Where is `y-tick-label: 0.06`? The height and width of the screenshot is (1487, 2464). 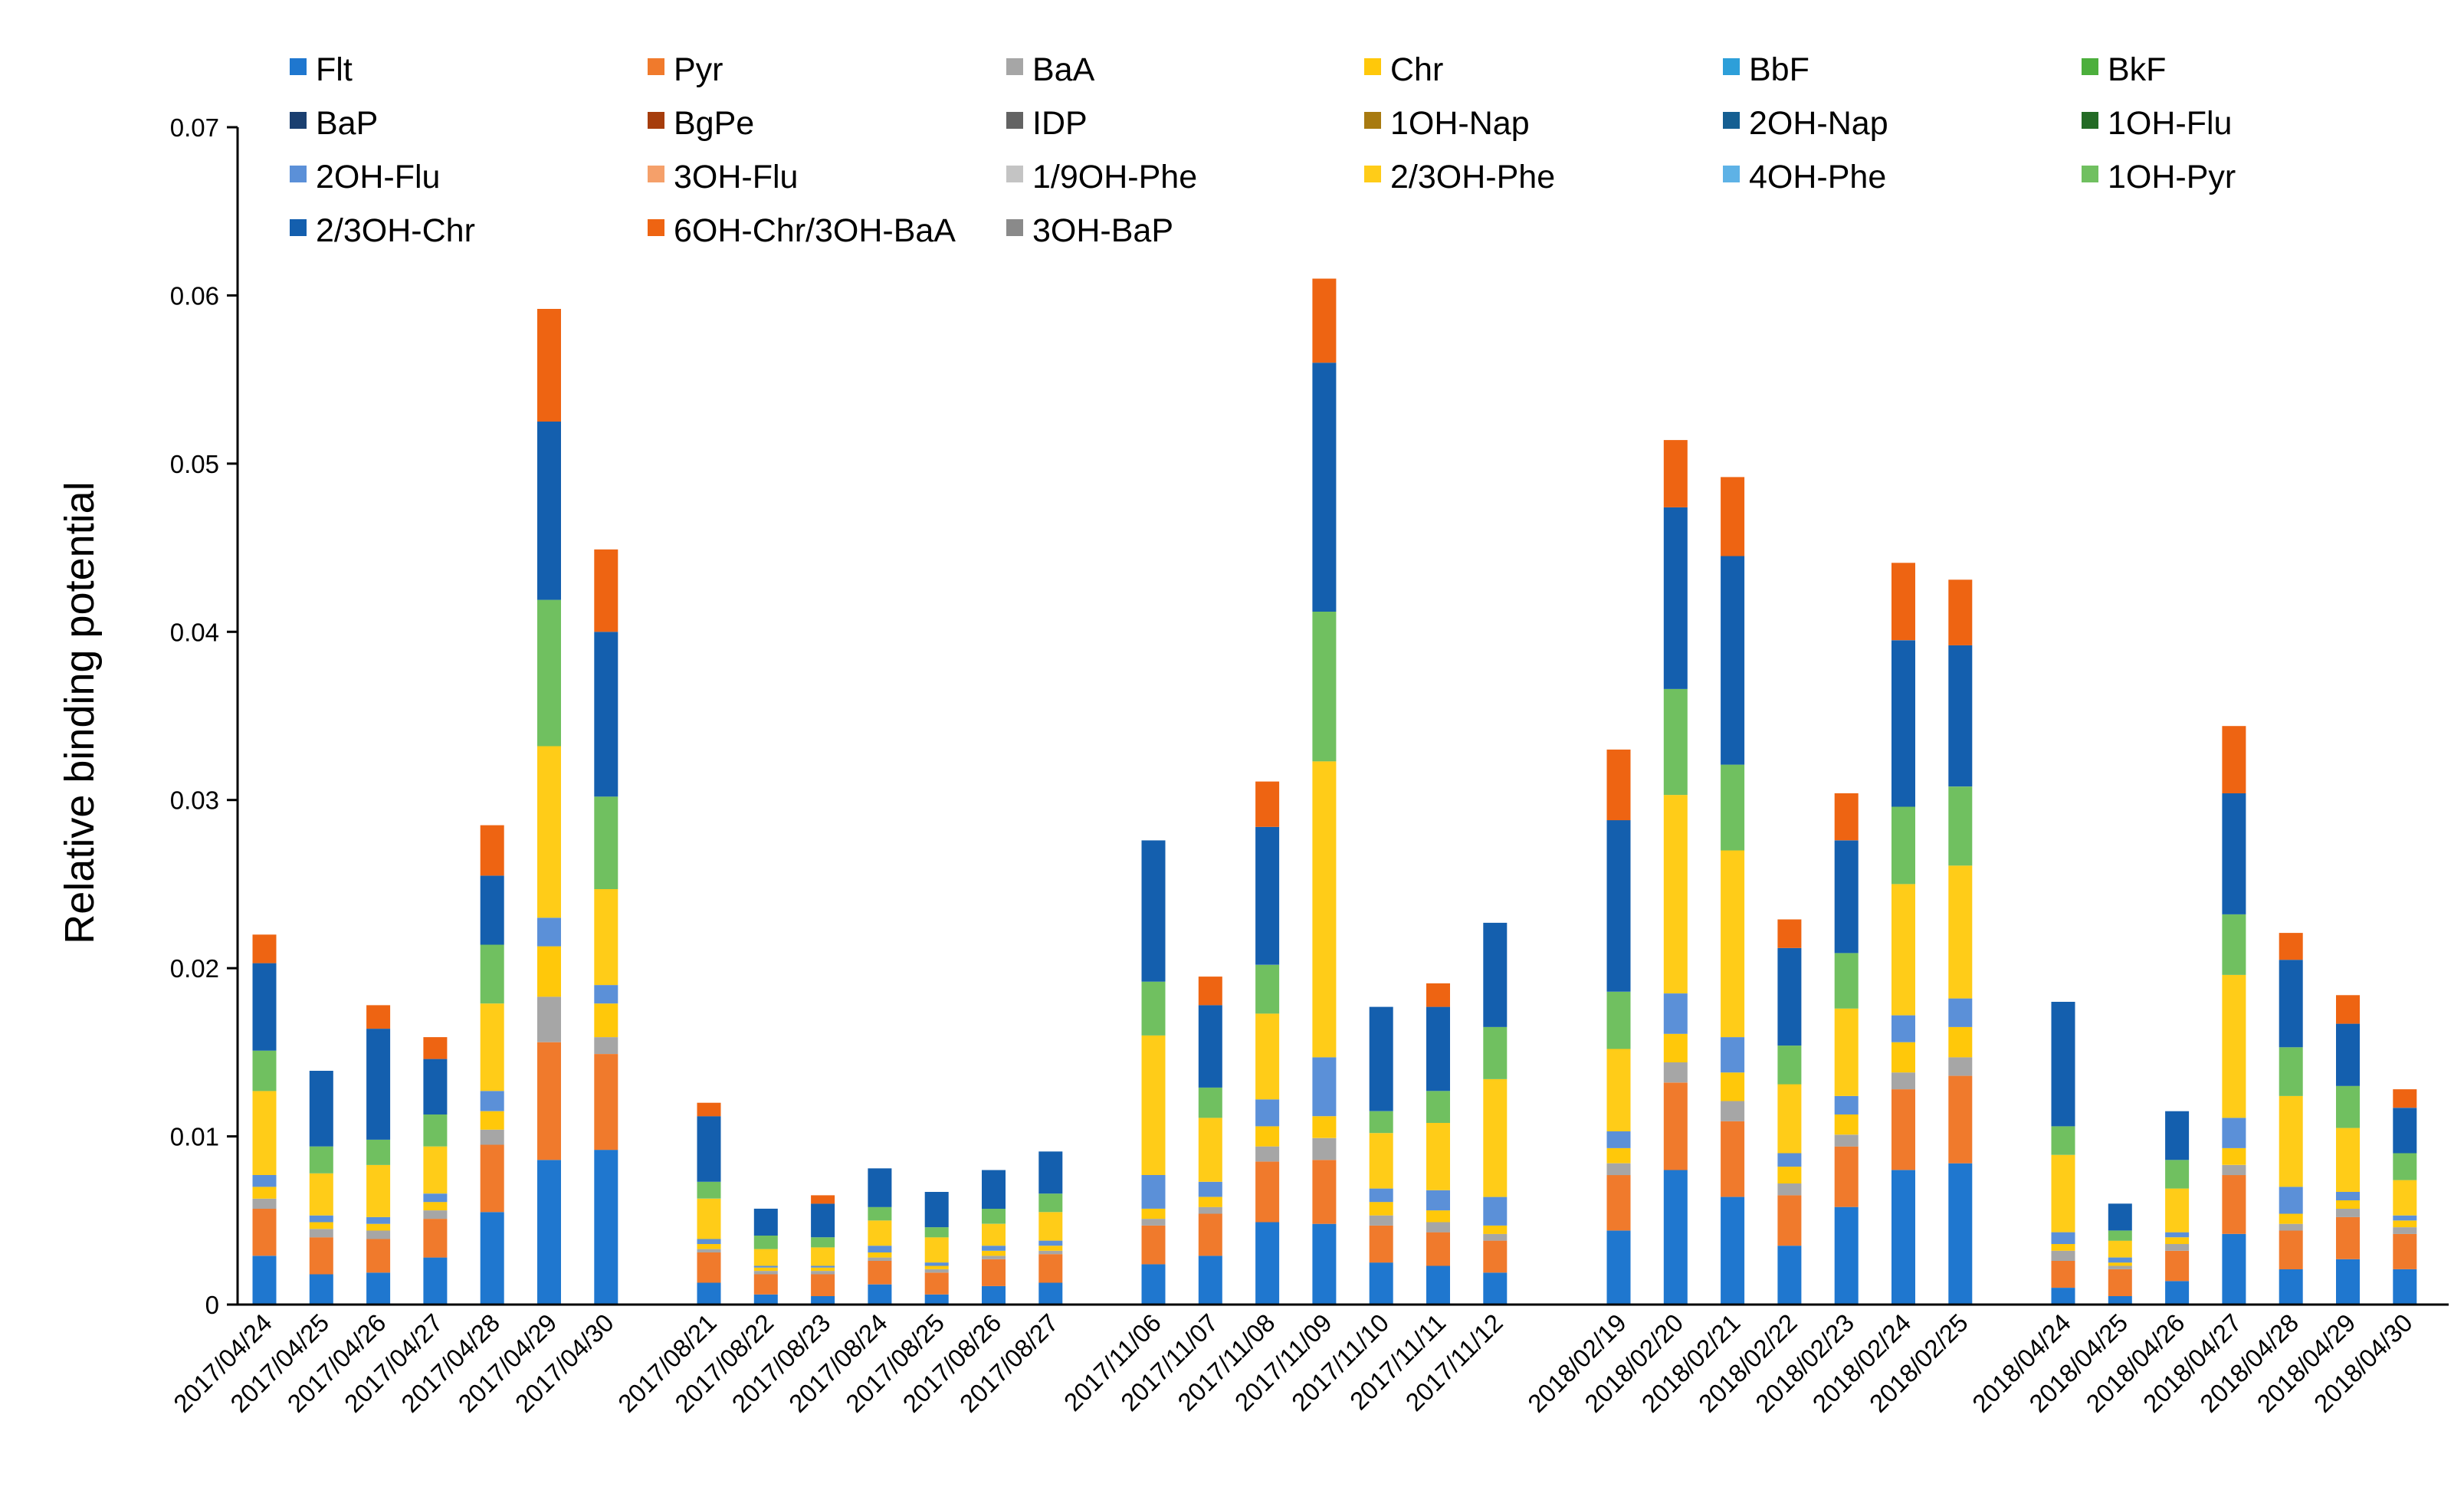 y-tick-label: 0.06 is located at coordinates (194, 295).